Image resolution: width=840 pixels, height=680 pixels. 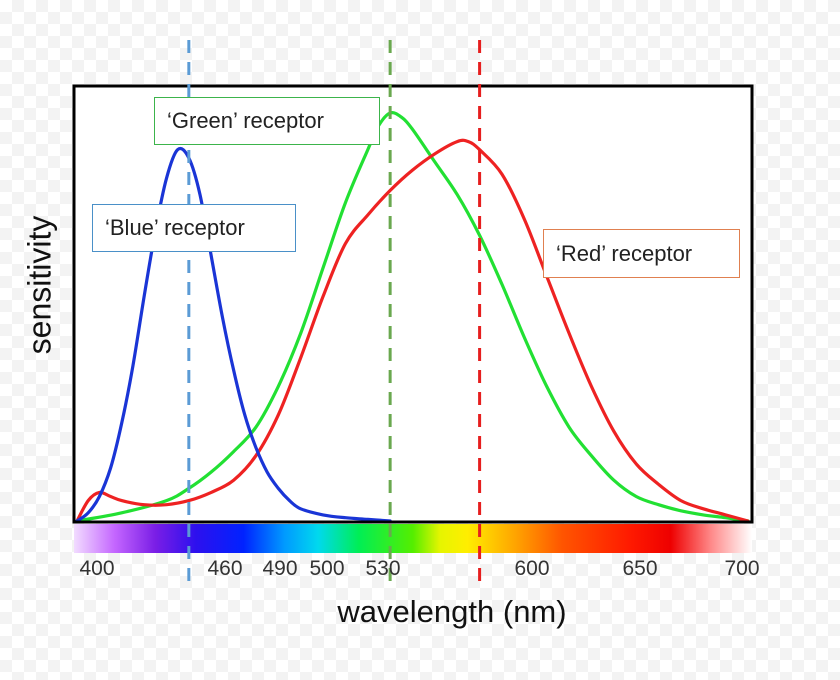 What do you see at coordinates (326, 568) in the screenshot?
I see `x-tick-label-500: 500` at bounding box center [326, 568].